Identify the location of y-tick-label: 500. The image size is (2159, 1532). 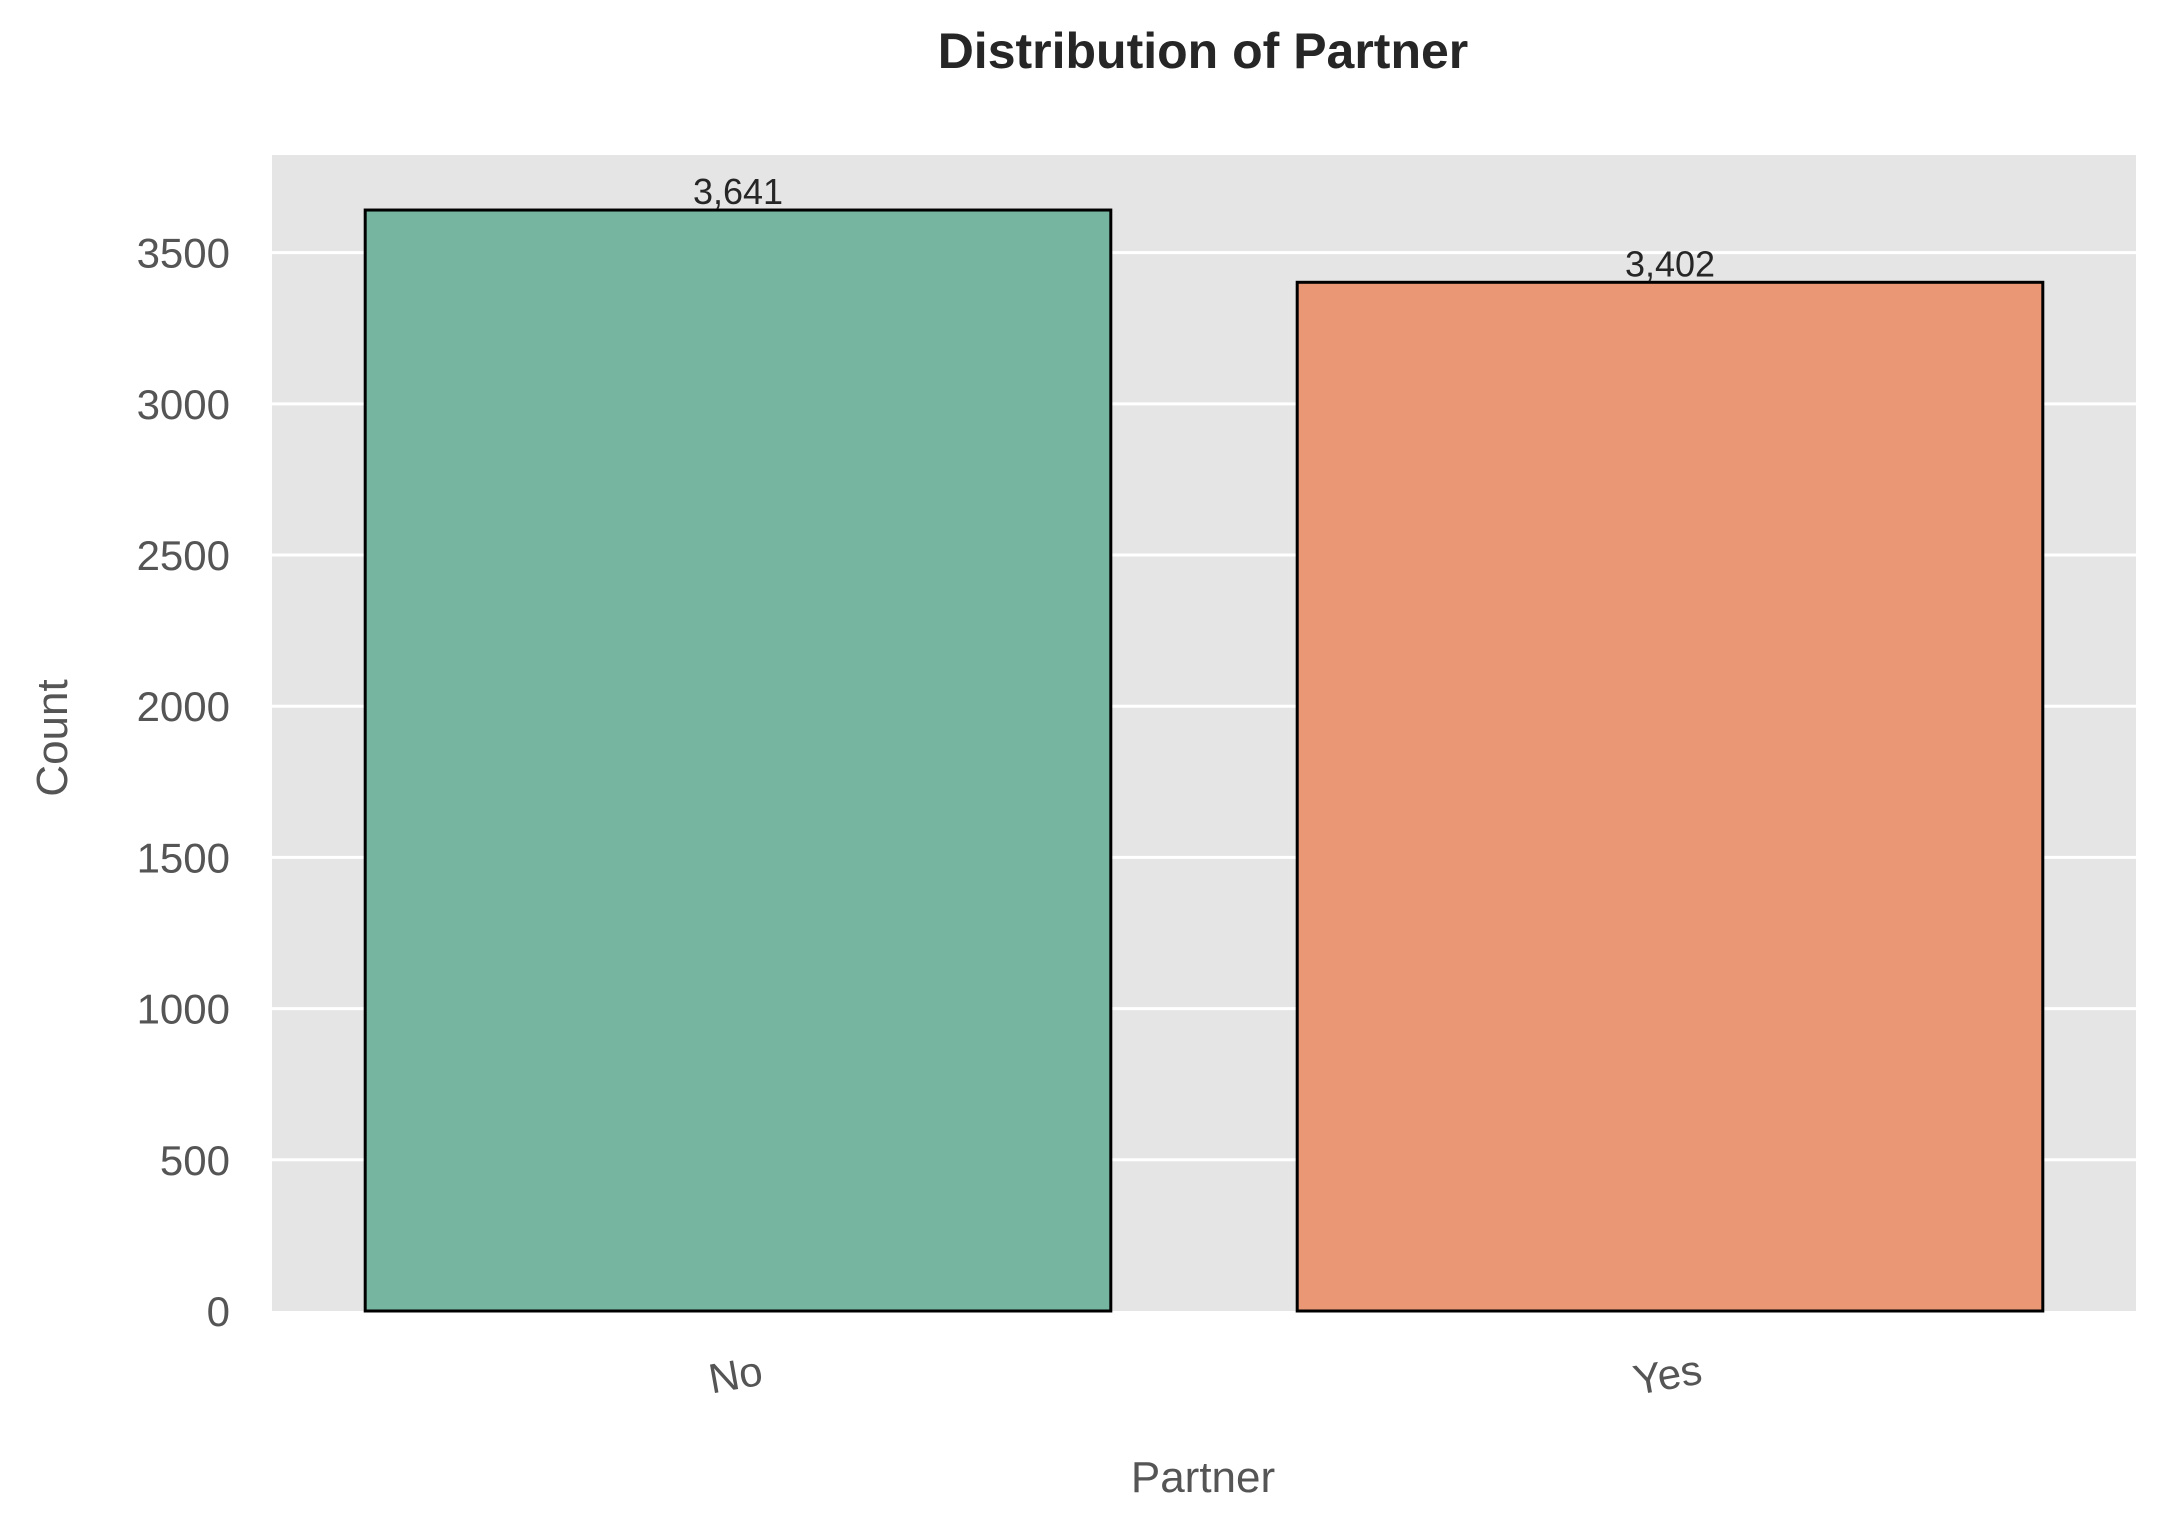
(195, 1160).